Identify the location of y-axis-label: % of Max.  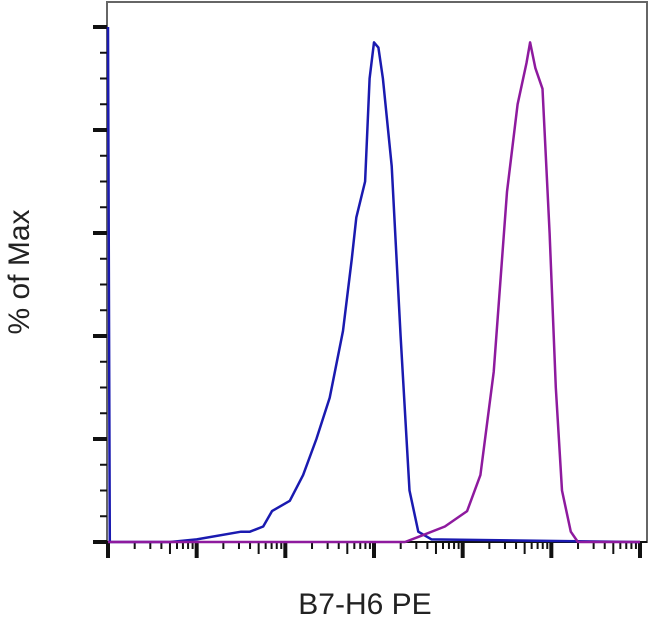
(19, 272).